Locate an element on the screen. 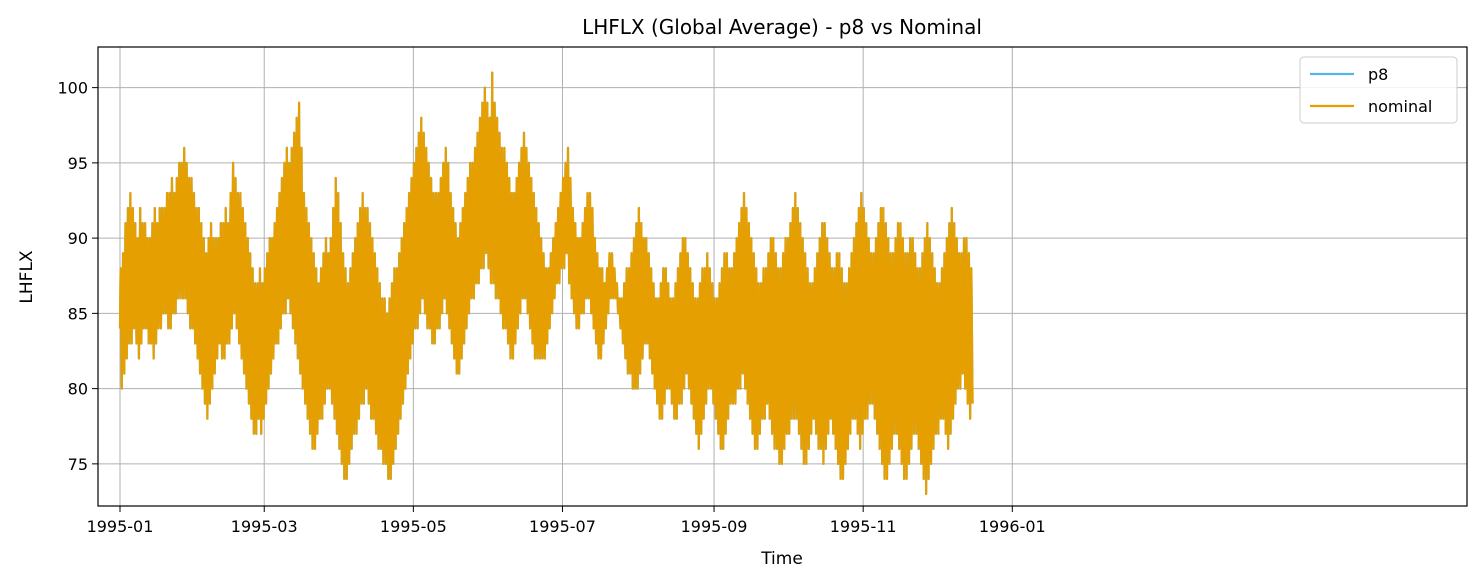 The height and width of the screenshot is (584, 1483). legend-label-p8: p8 is located at coordinates (1378, 74).